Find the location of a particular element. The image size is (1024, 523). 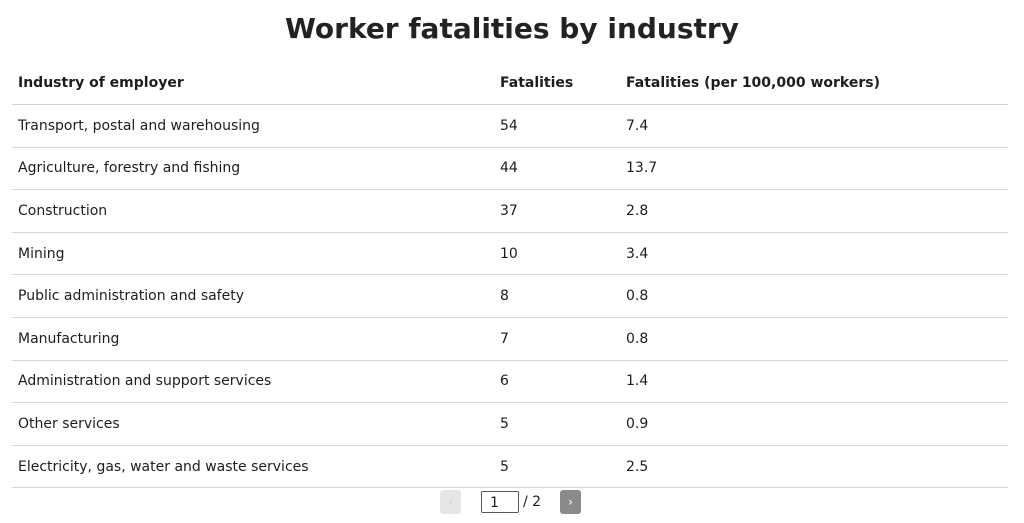

table-row: Public administration and safety 8 0.8 is located at coordinates (510, 296).